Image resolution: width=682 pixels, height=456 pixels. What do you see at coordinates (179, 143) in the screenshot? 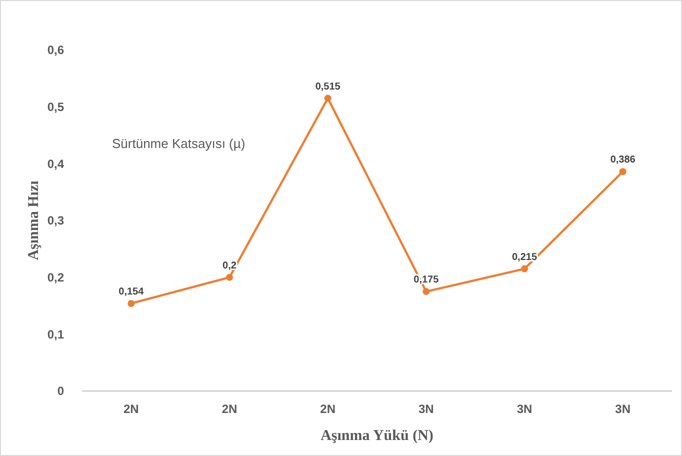
I see `annotation: Sürtünme Katsayısı (µ)` at bounding box center [179, 143].